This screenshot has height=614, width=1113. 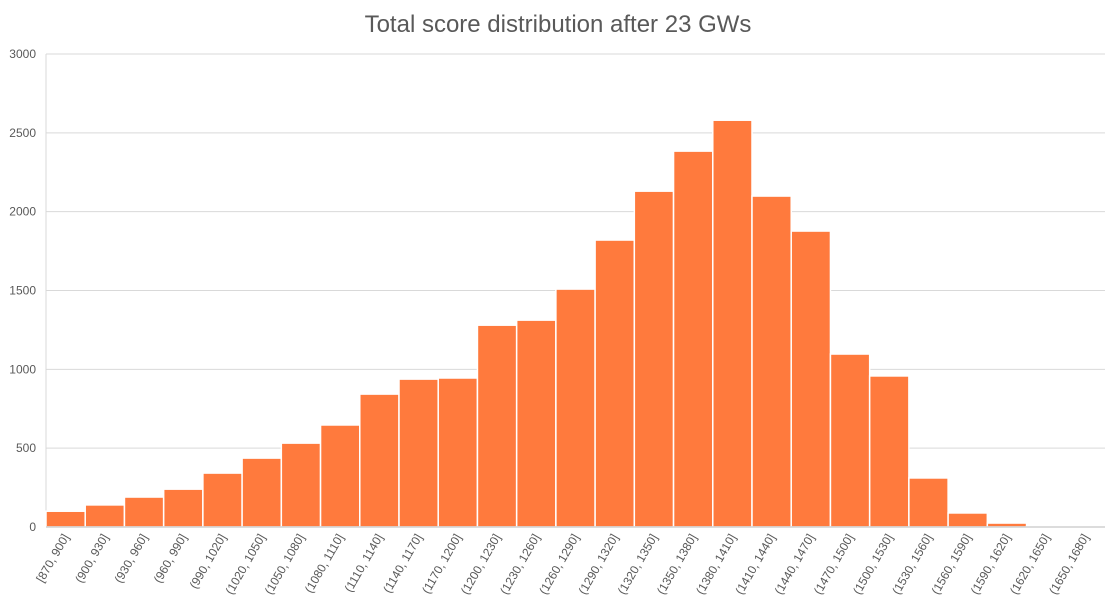 What do you see at coordinates (952, 563) in the screenshot?
I see `x-tick-label: (1560, 1590]` at bounding box center [952, 563].